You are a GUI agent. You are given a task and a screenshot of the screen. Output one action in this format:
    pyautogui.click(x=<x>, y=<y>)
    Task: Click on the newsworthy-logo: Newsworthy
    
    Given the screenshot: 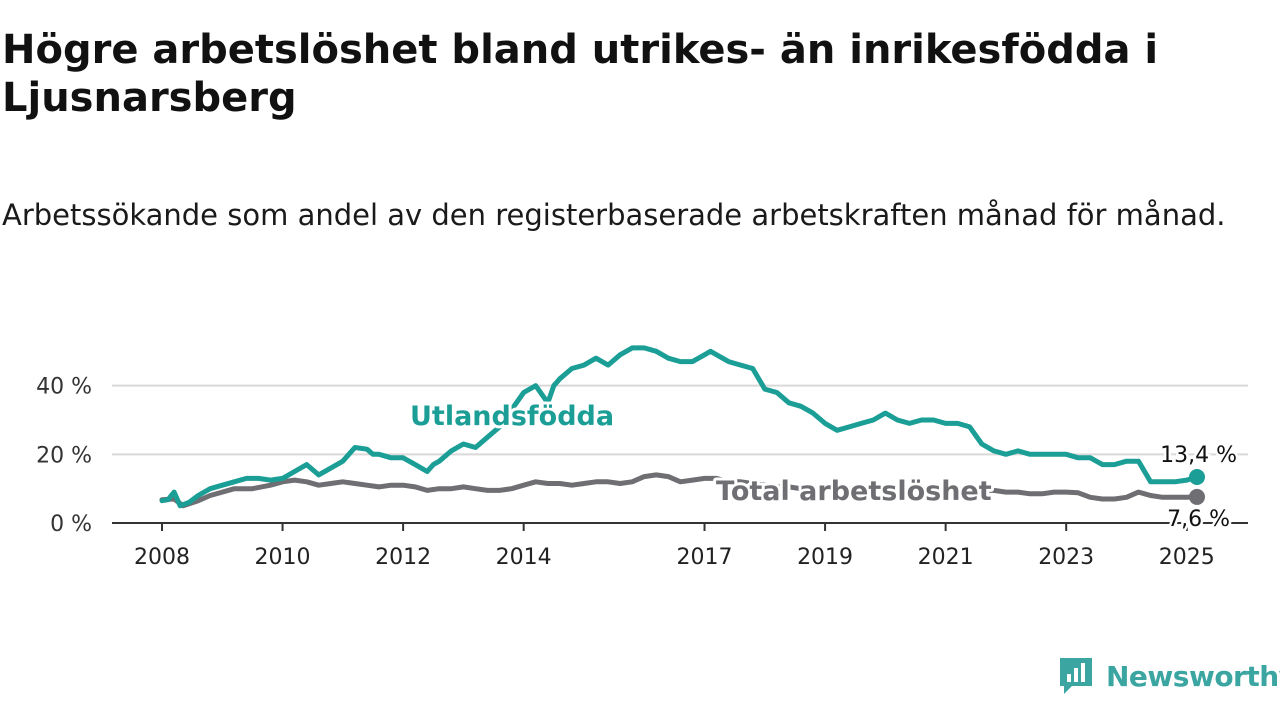 What is the action you would take?
    pyautogui.click(x=1169, y=676)
    